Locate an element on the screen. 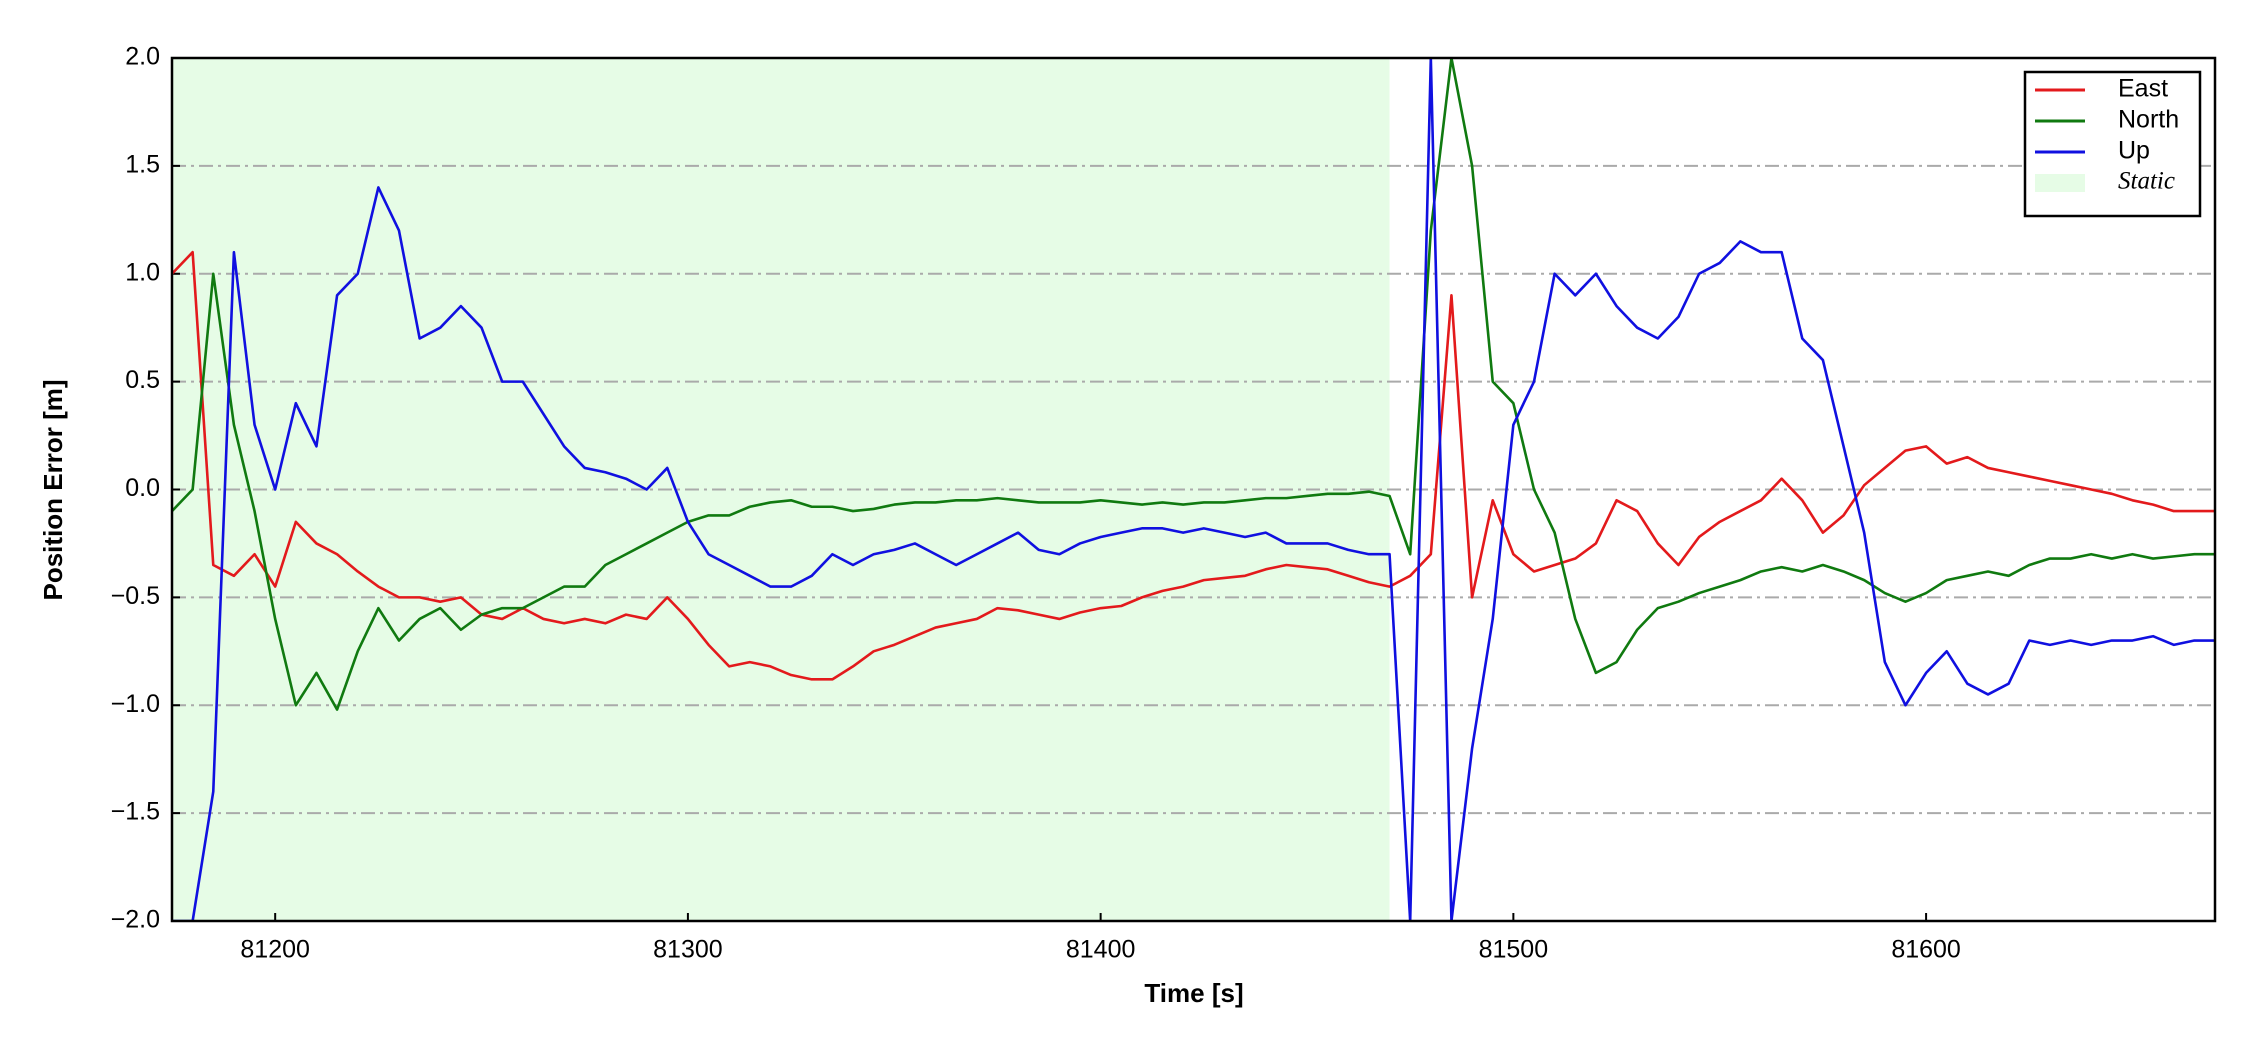  y-tick-label: 1.0 is located at coordinates (142, 272).